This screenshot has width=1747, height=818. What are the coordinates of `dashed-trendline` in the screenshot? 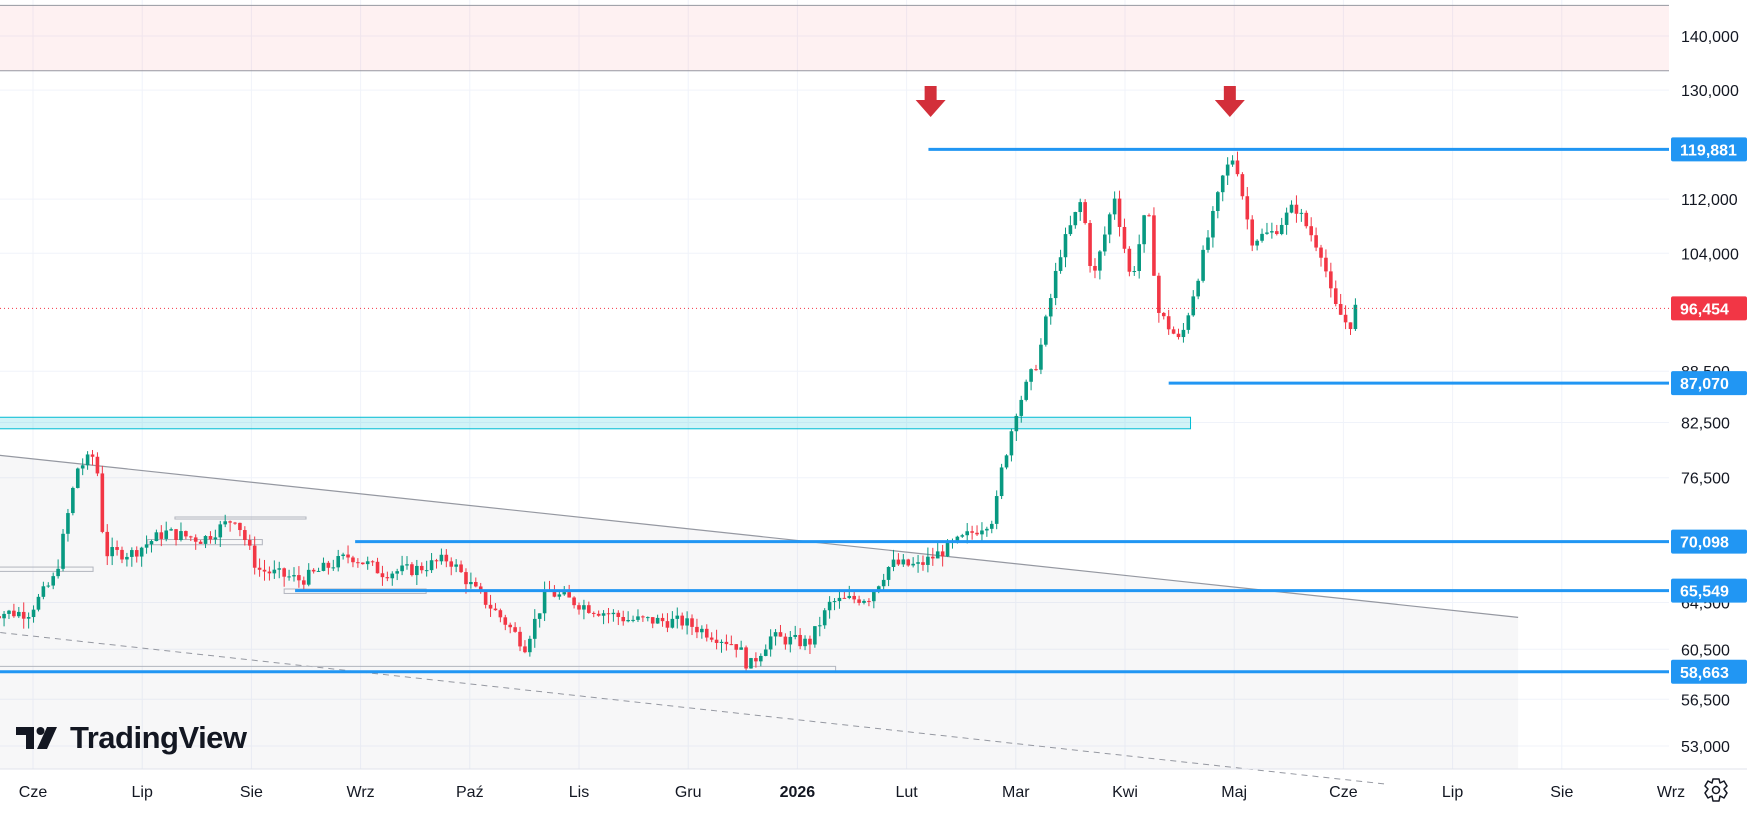 It's located at (694, 708).